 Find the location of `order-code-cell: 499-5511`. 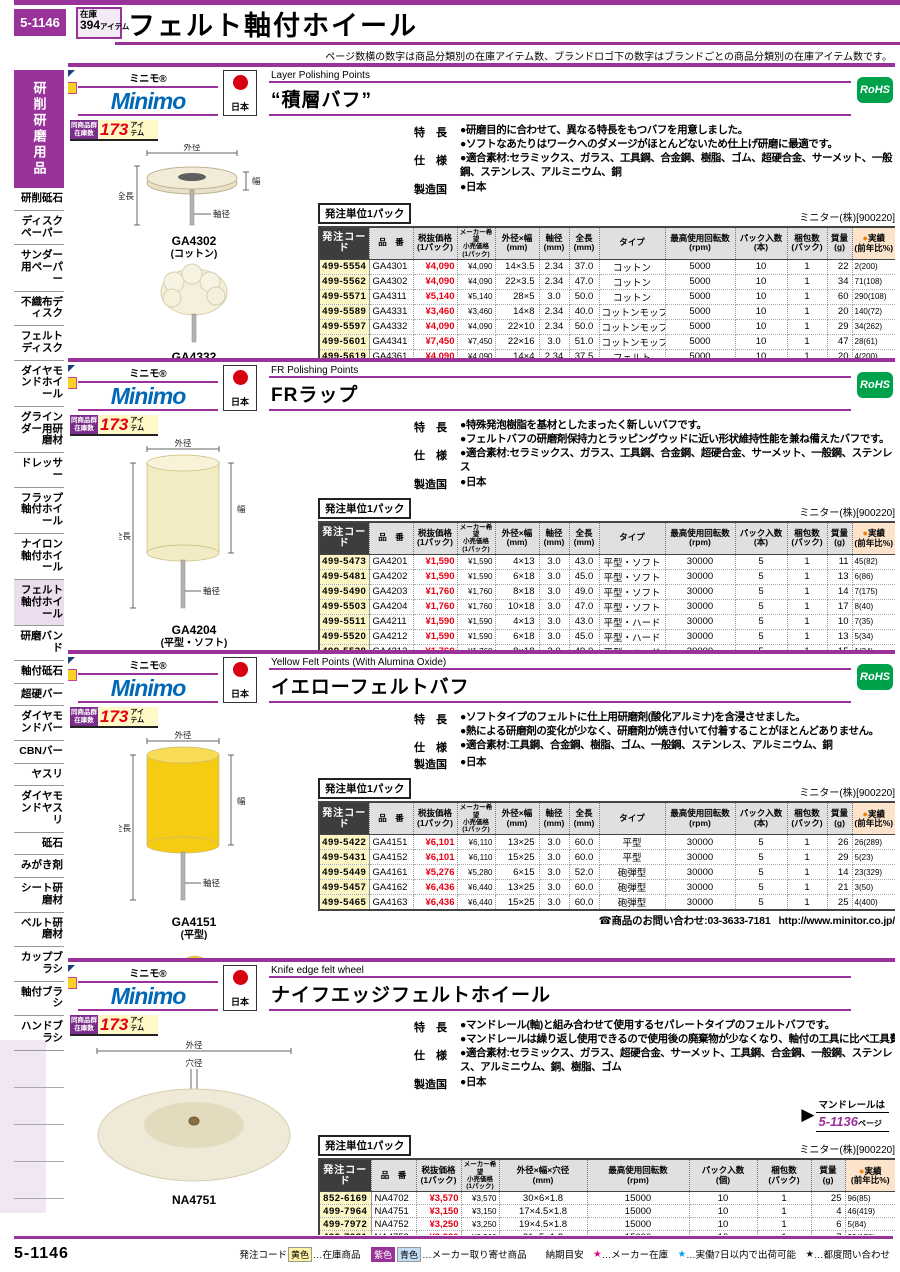

order-code-cell: 499-5511 is located at coordinates (344, 622).